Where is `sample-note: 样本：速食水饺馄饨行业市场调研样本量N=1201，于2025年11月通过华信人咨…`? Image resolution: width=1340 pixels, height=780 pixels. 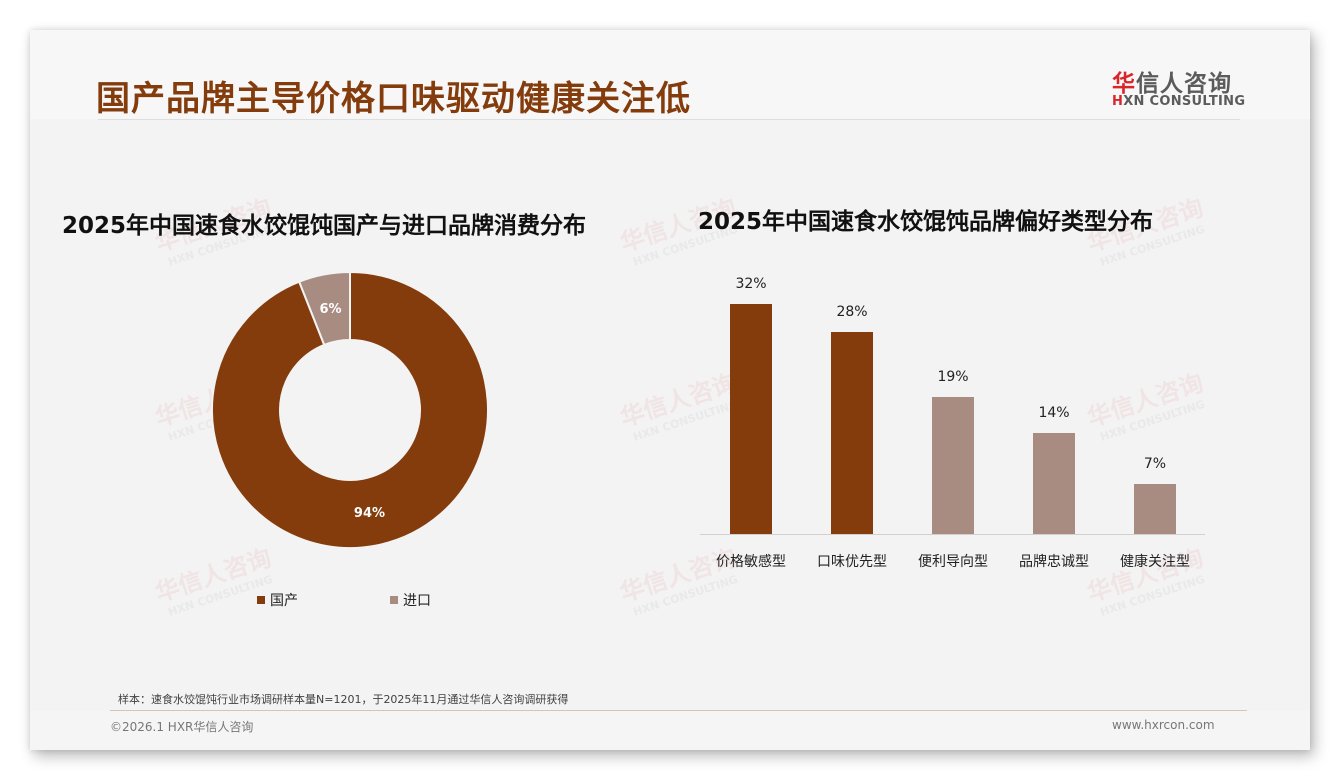
sample-note: 样本：速食水饺馄饨行业市场调研样本量N=1201，于2025年11月通过华信人咨… is located at coordinates (343, 699).